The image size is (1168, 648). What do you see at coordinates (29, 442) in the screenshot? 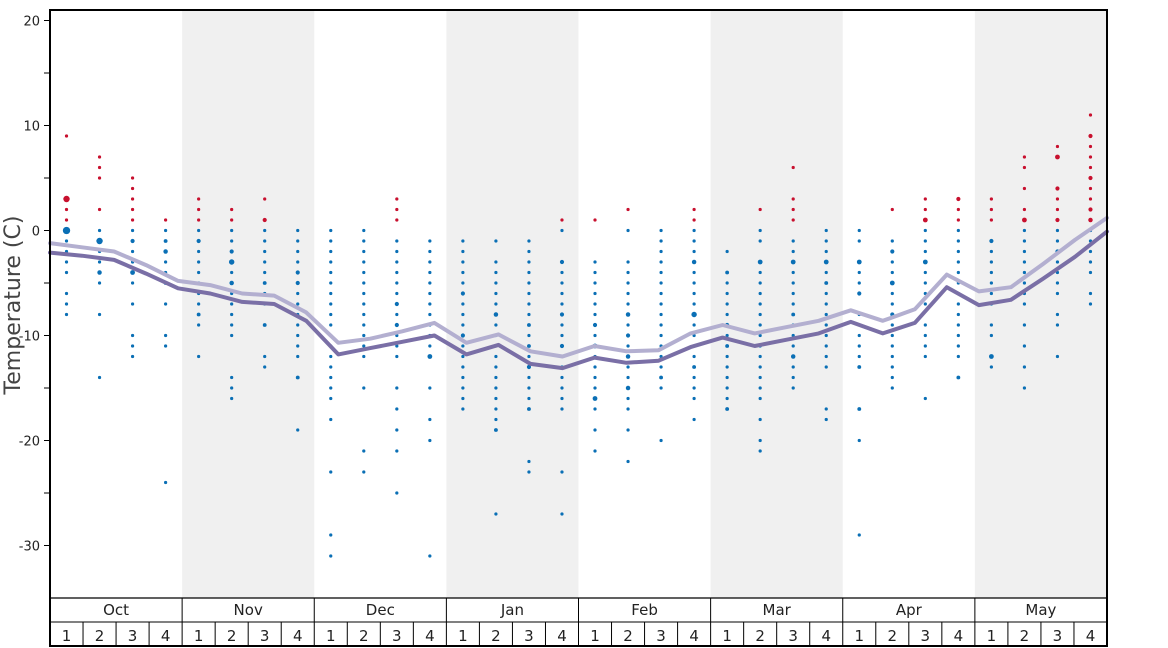
I see `y-tick-label: -20` at bounding box center [29, 442].